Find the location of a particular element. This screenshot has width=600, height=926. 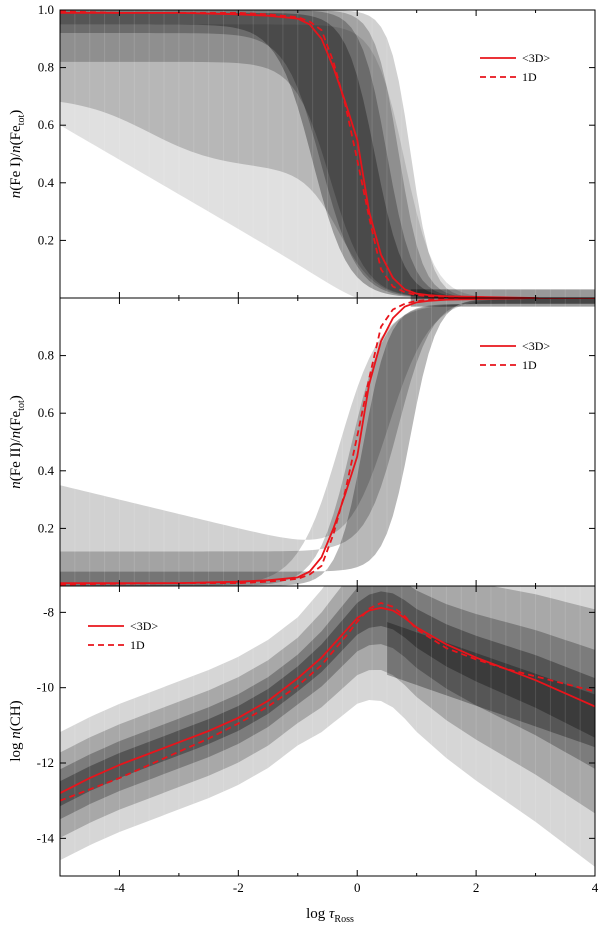

x-tick-label: -4 is located at coordinates (119, 887).